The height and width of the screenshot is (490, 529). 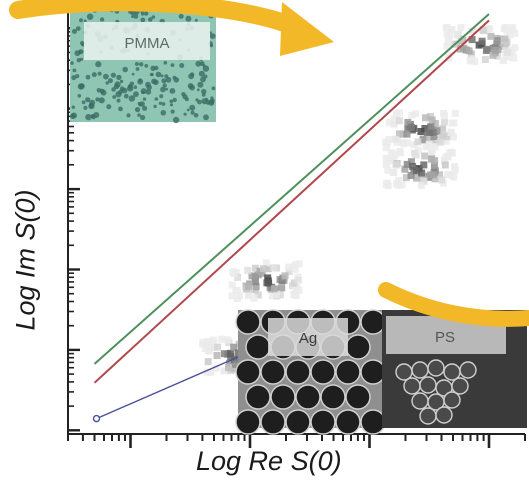 I want to click on yellow-arrow-top, so click(x=171, y=28).